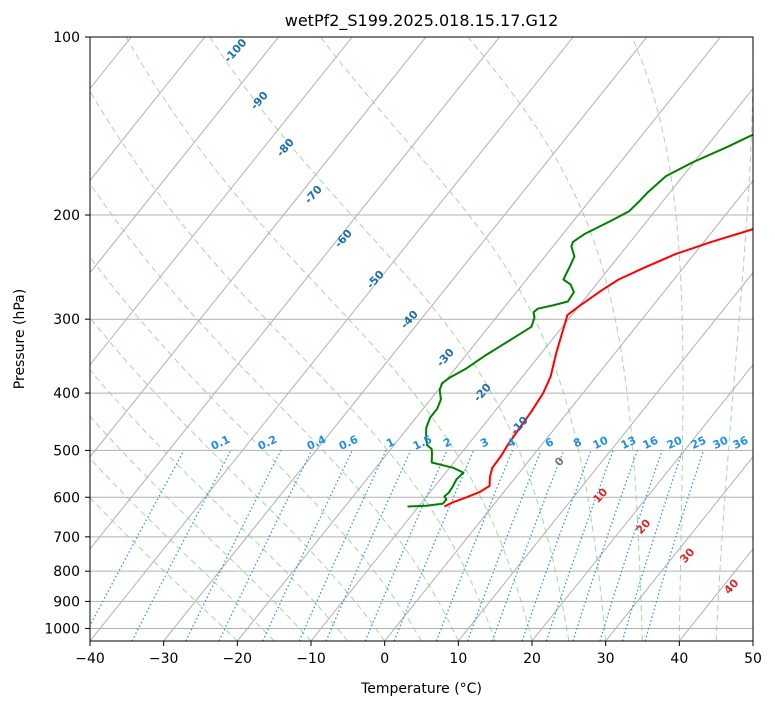 Image resolution: width=775 pixels, height=708 pixels. Describe the element at coordinates (67, 333) in the screenshot. I see `y-axis-ticks: 100 200 300 400 500 600 700 800 900 1000` at that location.